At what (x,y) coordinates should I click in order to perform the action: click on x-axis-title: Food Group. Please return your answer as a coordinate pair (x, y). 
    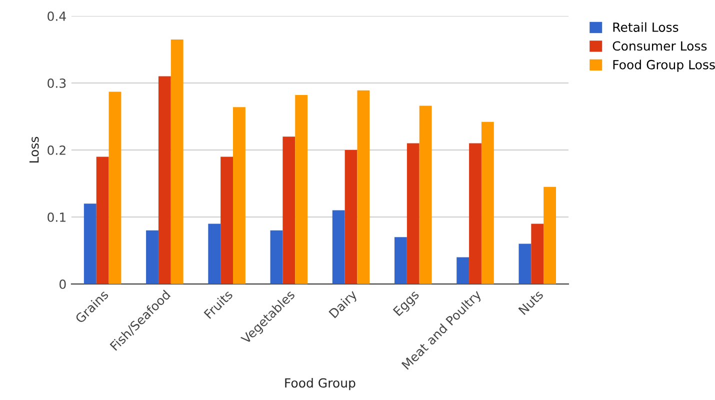
    Looking at the image, I should click on (320, 384).